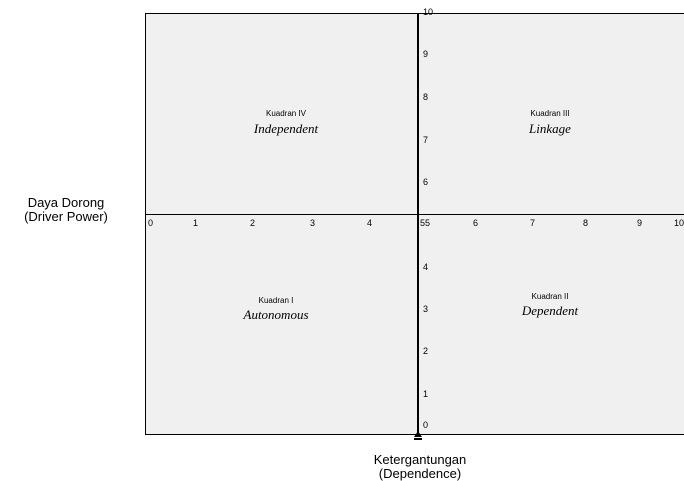  I want to click on x-tick-label: 3, so click(313, 223).